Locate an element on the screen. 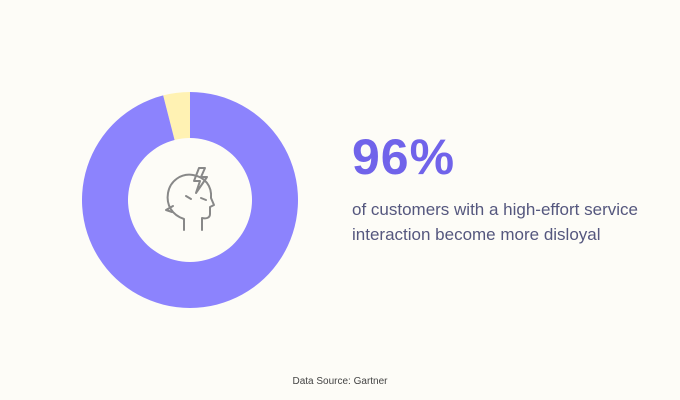 The image size is (680, 400). head-icon is located at coordinates (190, 199).